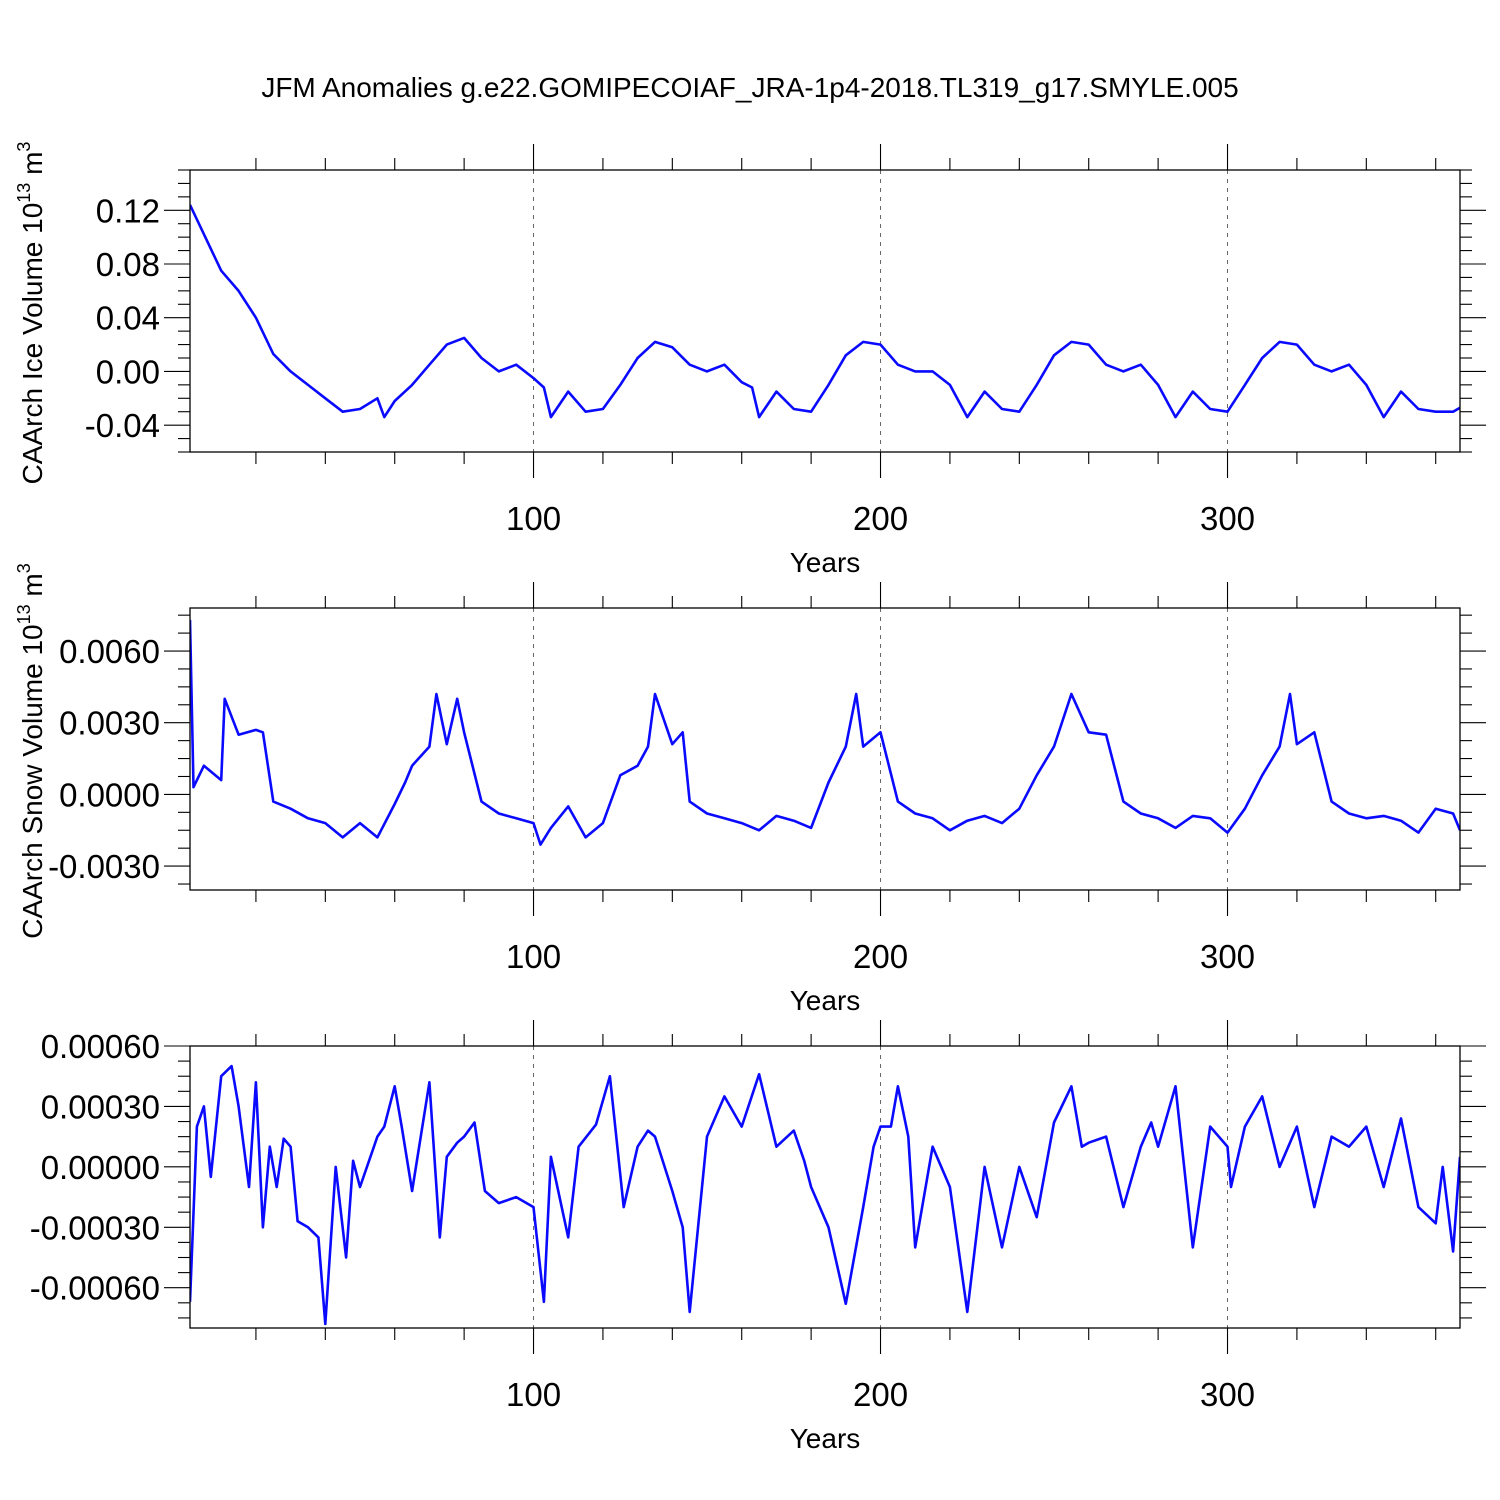 This screenshot has width=1500, height=1500. What do you see at coordinates (100, 1167) in the screenshot?
I see `y-tick-label: 0.00000` at bounding box center [100, 1167].